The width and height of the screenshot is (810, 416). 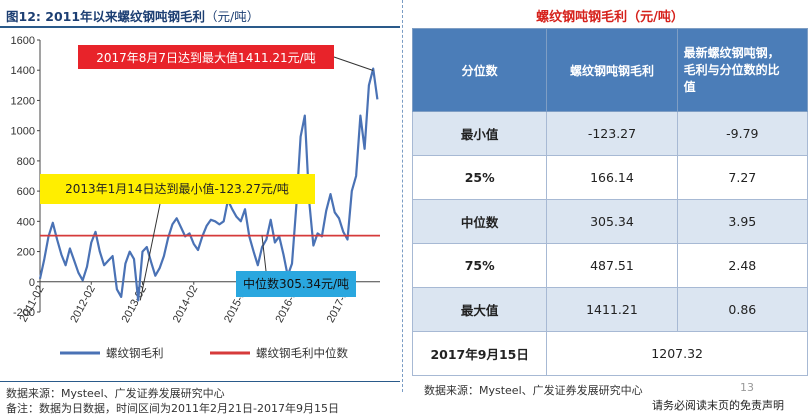 I want to click on figure-title: 图12: 2011年以来螺纹钢吨钢毛利（元/吨）, so click(x=133, y=16).